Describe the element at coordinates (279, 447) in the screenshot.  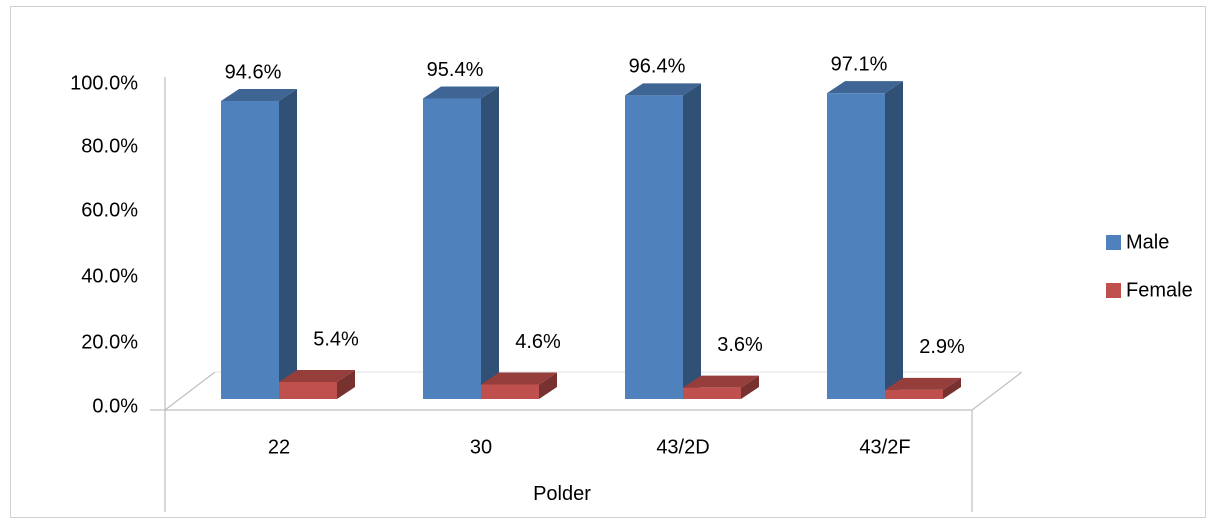
I see `x-tick-label: 22` at that location.